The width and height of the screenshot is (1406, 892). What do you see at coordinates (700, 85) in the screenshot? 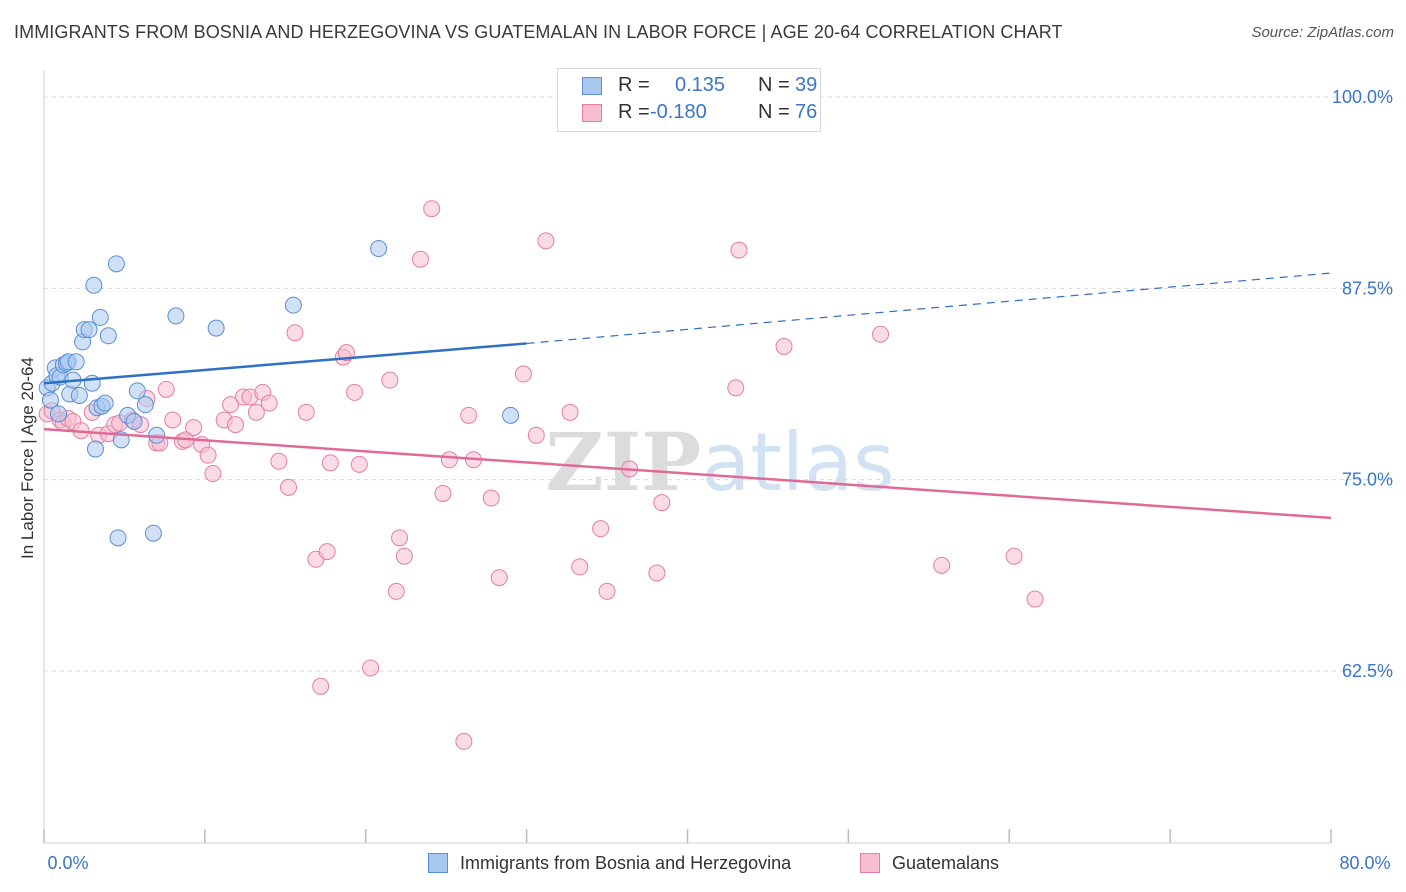
I see `legend-r-value-bosnia: 0.135` at bounding box center [700, 85].